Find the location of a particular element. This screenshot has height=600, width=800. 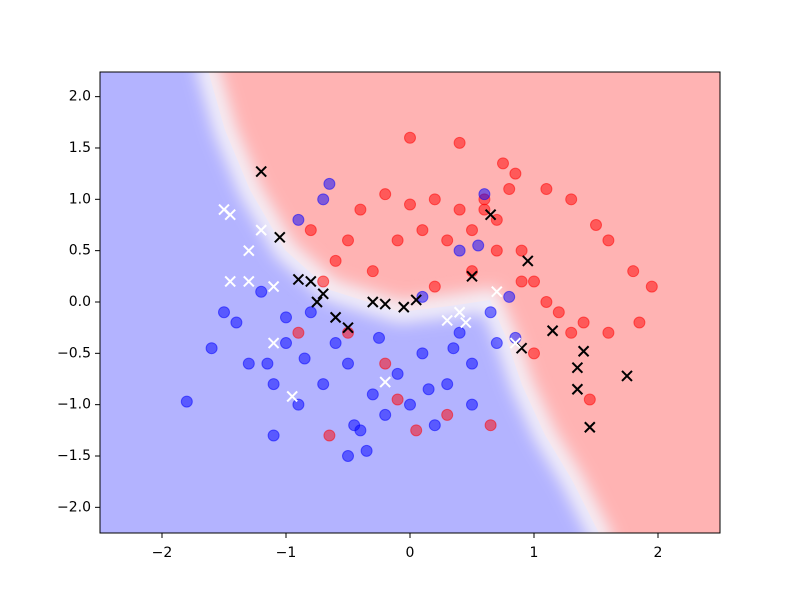

x-tick-label: 0 is located at coordinates (410, 553).